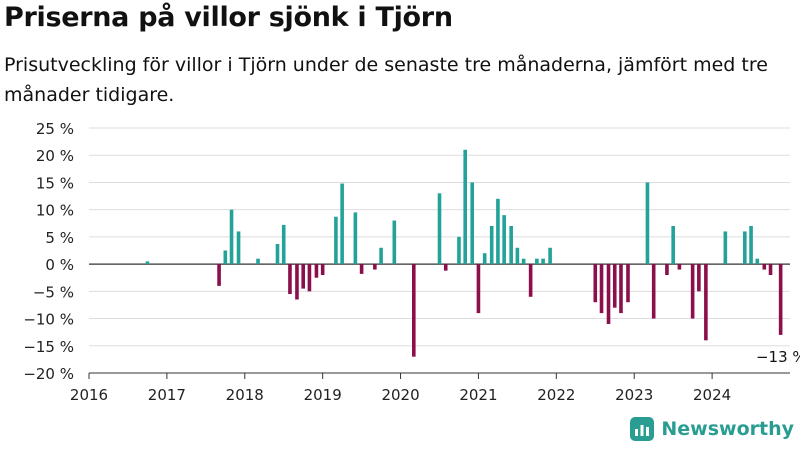 This screenshot has width=800, height=450. I want to click on newsworthy-logo-icon, so click(642, 429).